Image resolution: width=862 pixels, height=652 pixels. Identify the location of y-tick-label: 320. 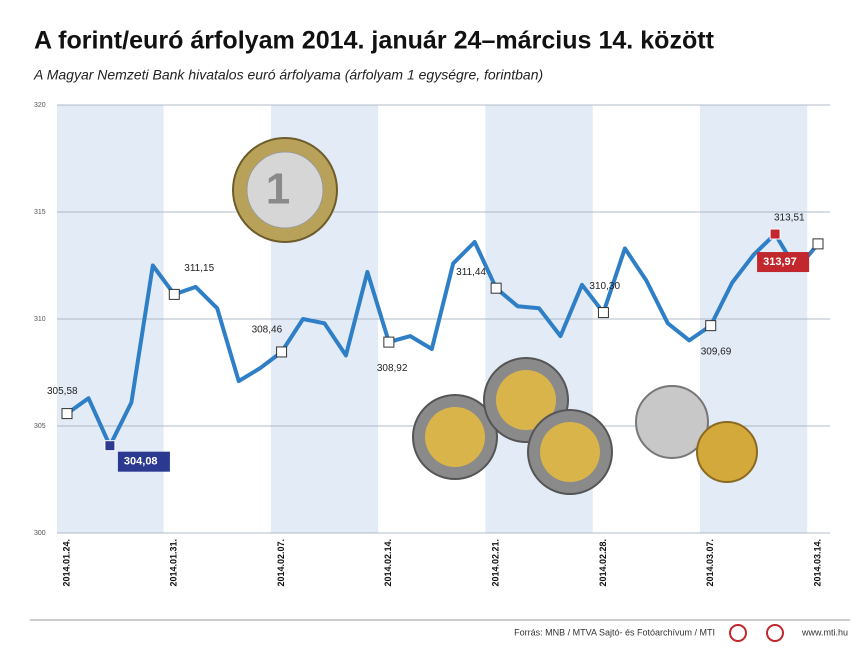
(40, 105).